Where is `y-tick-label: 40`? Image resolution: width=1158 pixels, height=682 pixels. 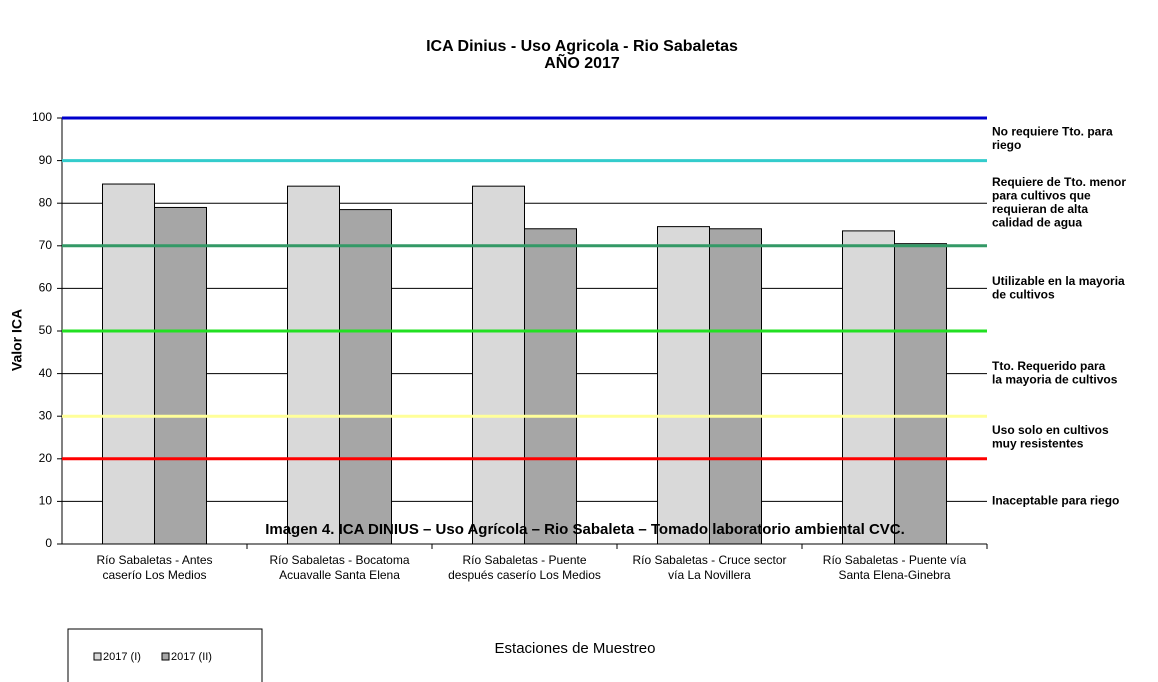
y-tick-label: 40 is located at coordinates (46, 373).